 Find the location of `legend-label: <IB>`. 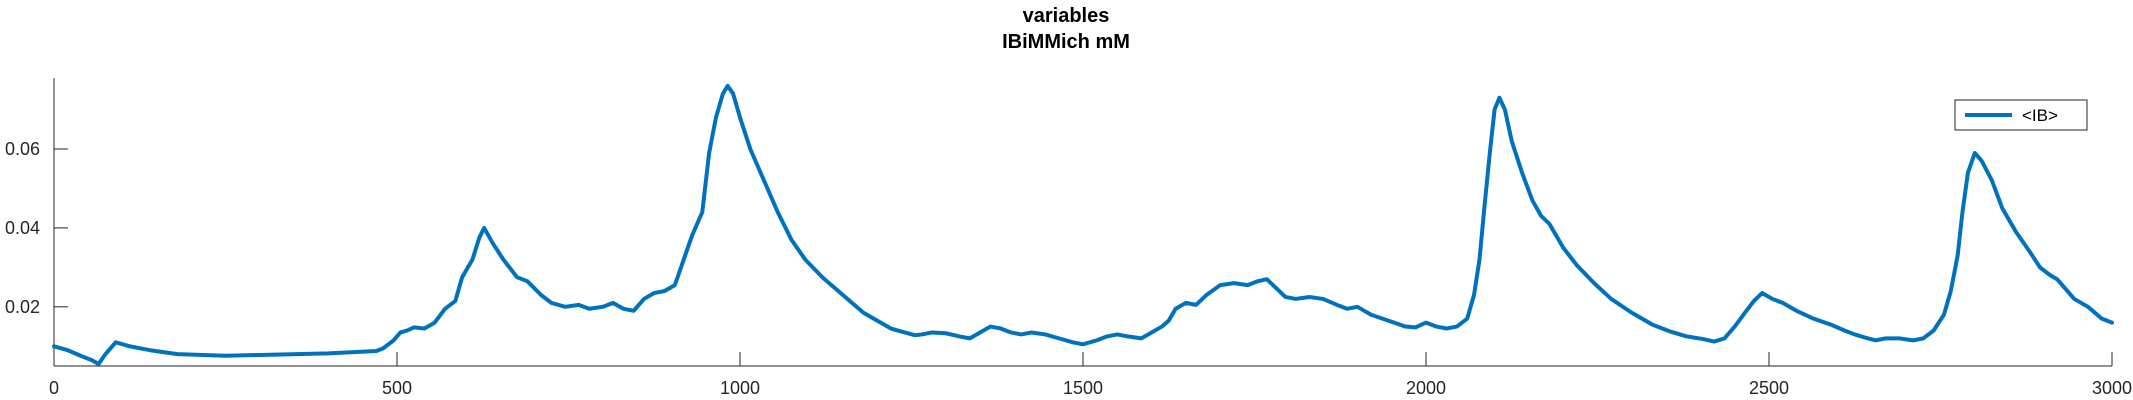

legend-label: <IB> is located at coordinates (2040, 115).